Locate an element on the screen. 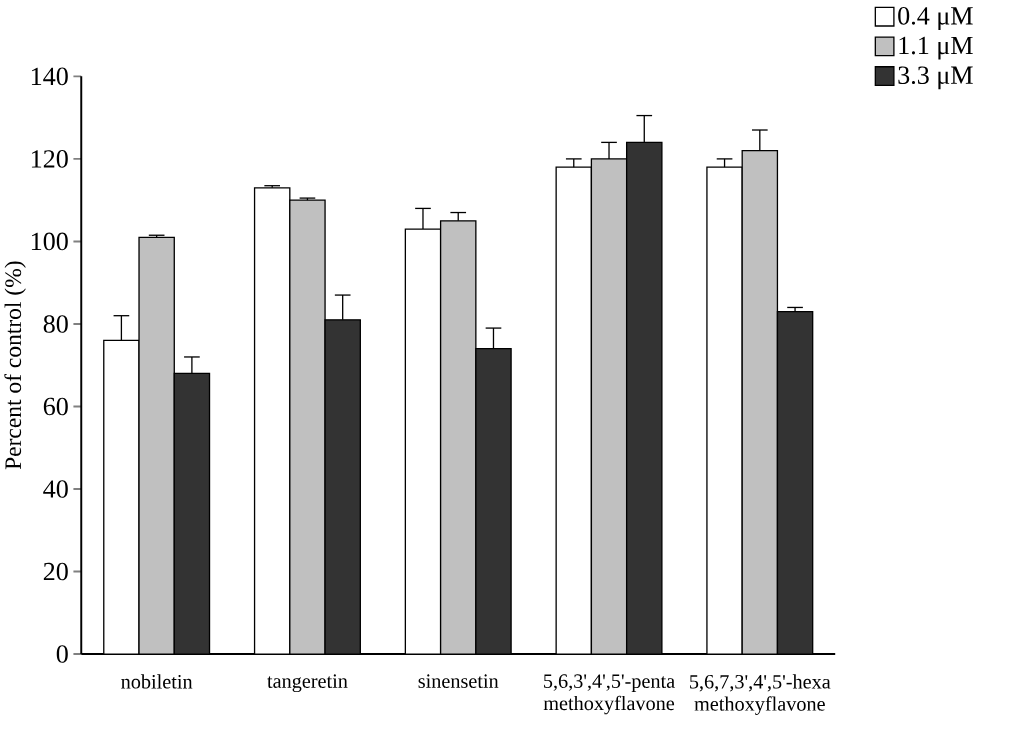  y-tick-label: 100 is located at coordinates (49, 241).